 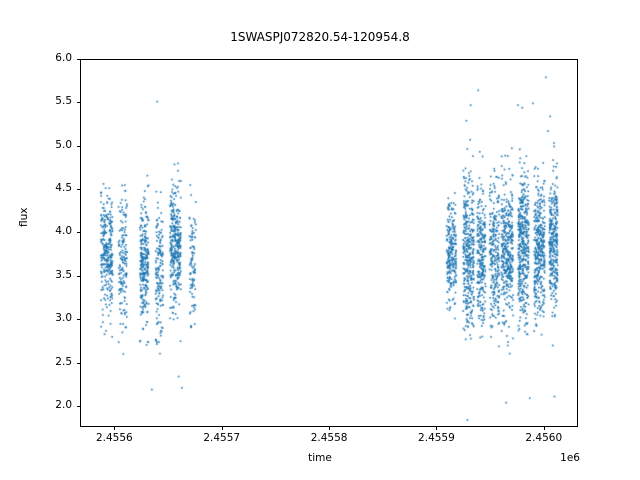 What do you see at coordinates (63, 101) in the screenshot?
I see `y-tick-label: 5.5` at bounding box center [63, 101].